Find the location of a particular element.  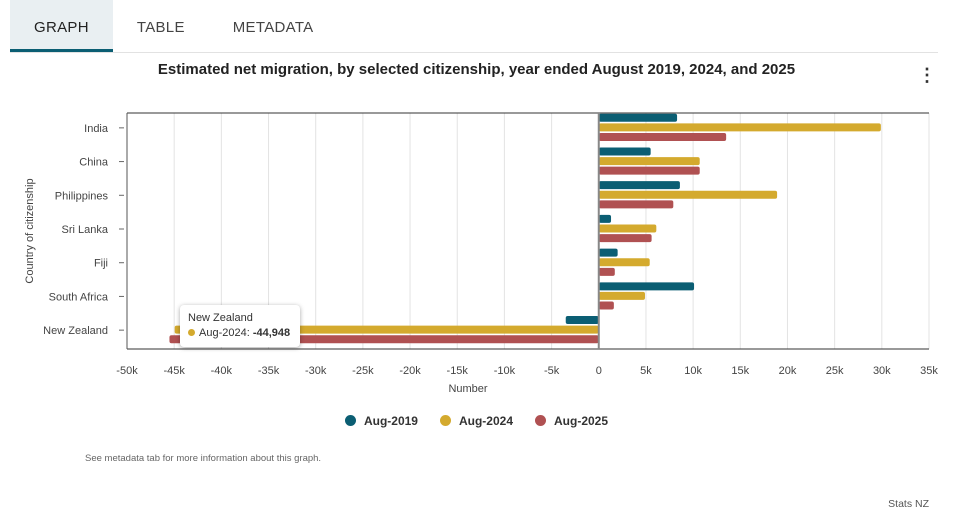

x-tick-label: -25k is located at coordinates (363, 371).